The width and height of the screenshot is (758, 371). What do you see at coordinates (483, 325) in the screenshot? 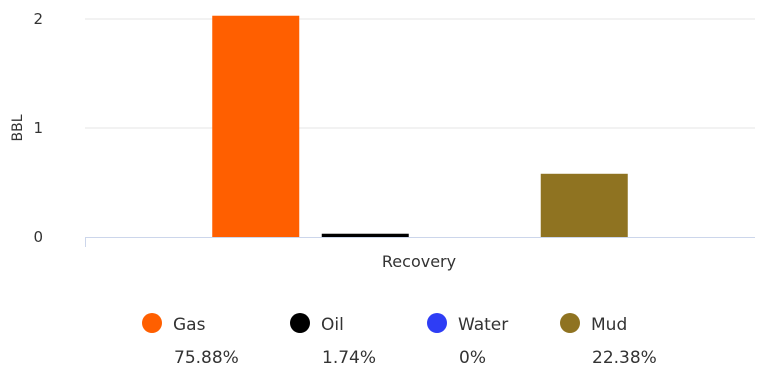
I see `legend-label: Water` at bounding box center [483, 325].